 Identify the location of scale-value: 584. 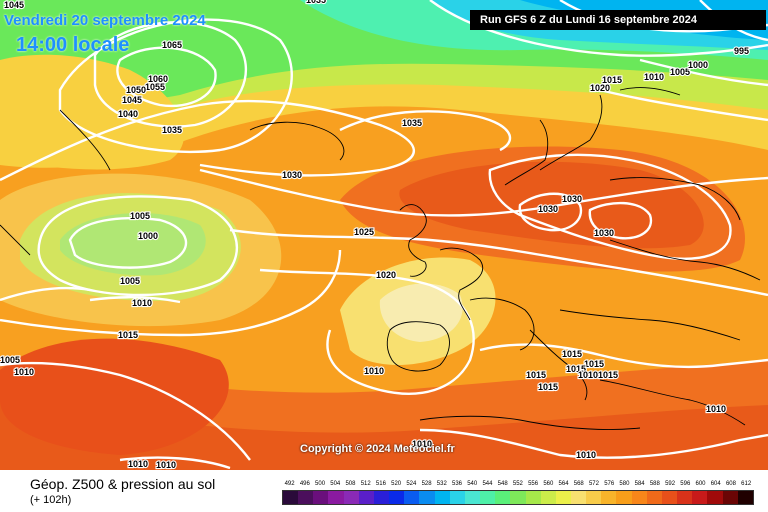
(639, 484).